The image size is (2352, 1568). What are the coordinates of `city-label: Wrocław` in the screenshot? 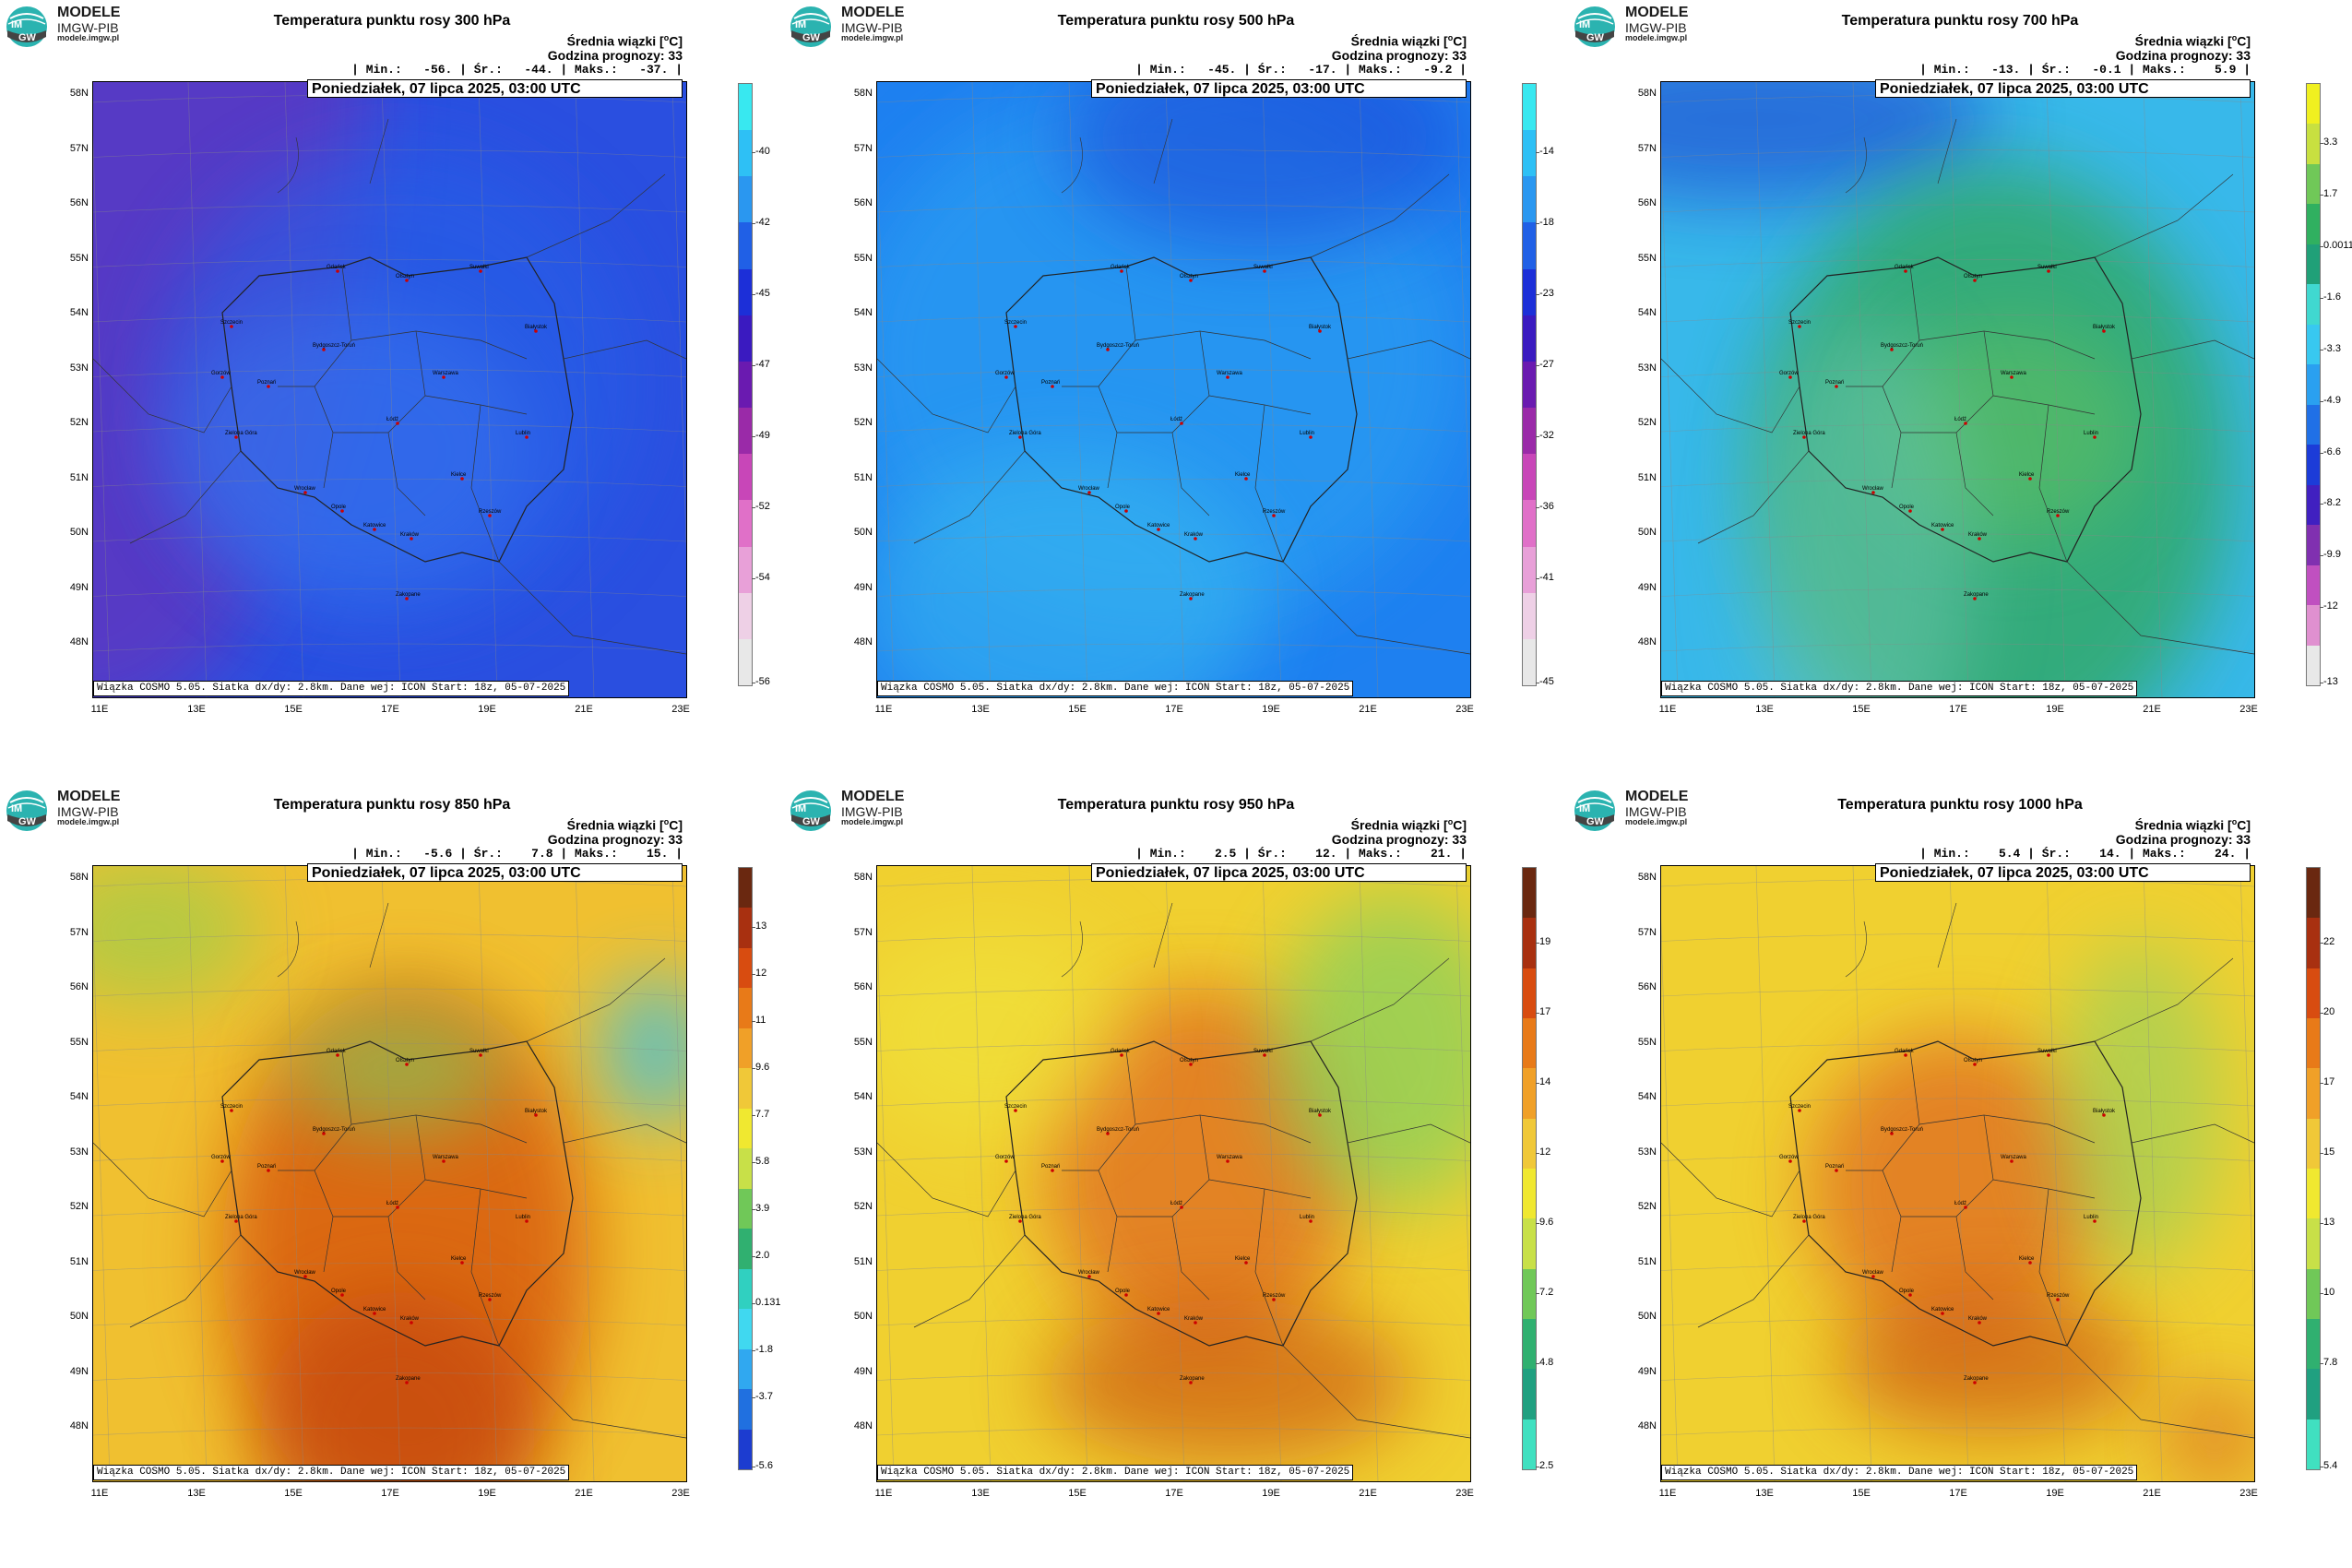 It's located at (305, 489).